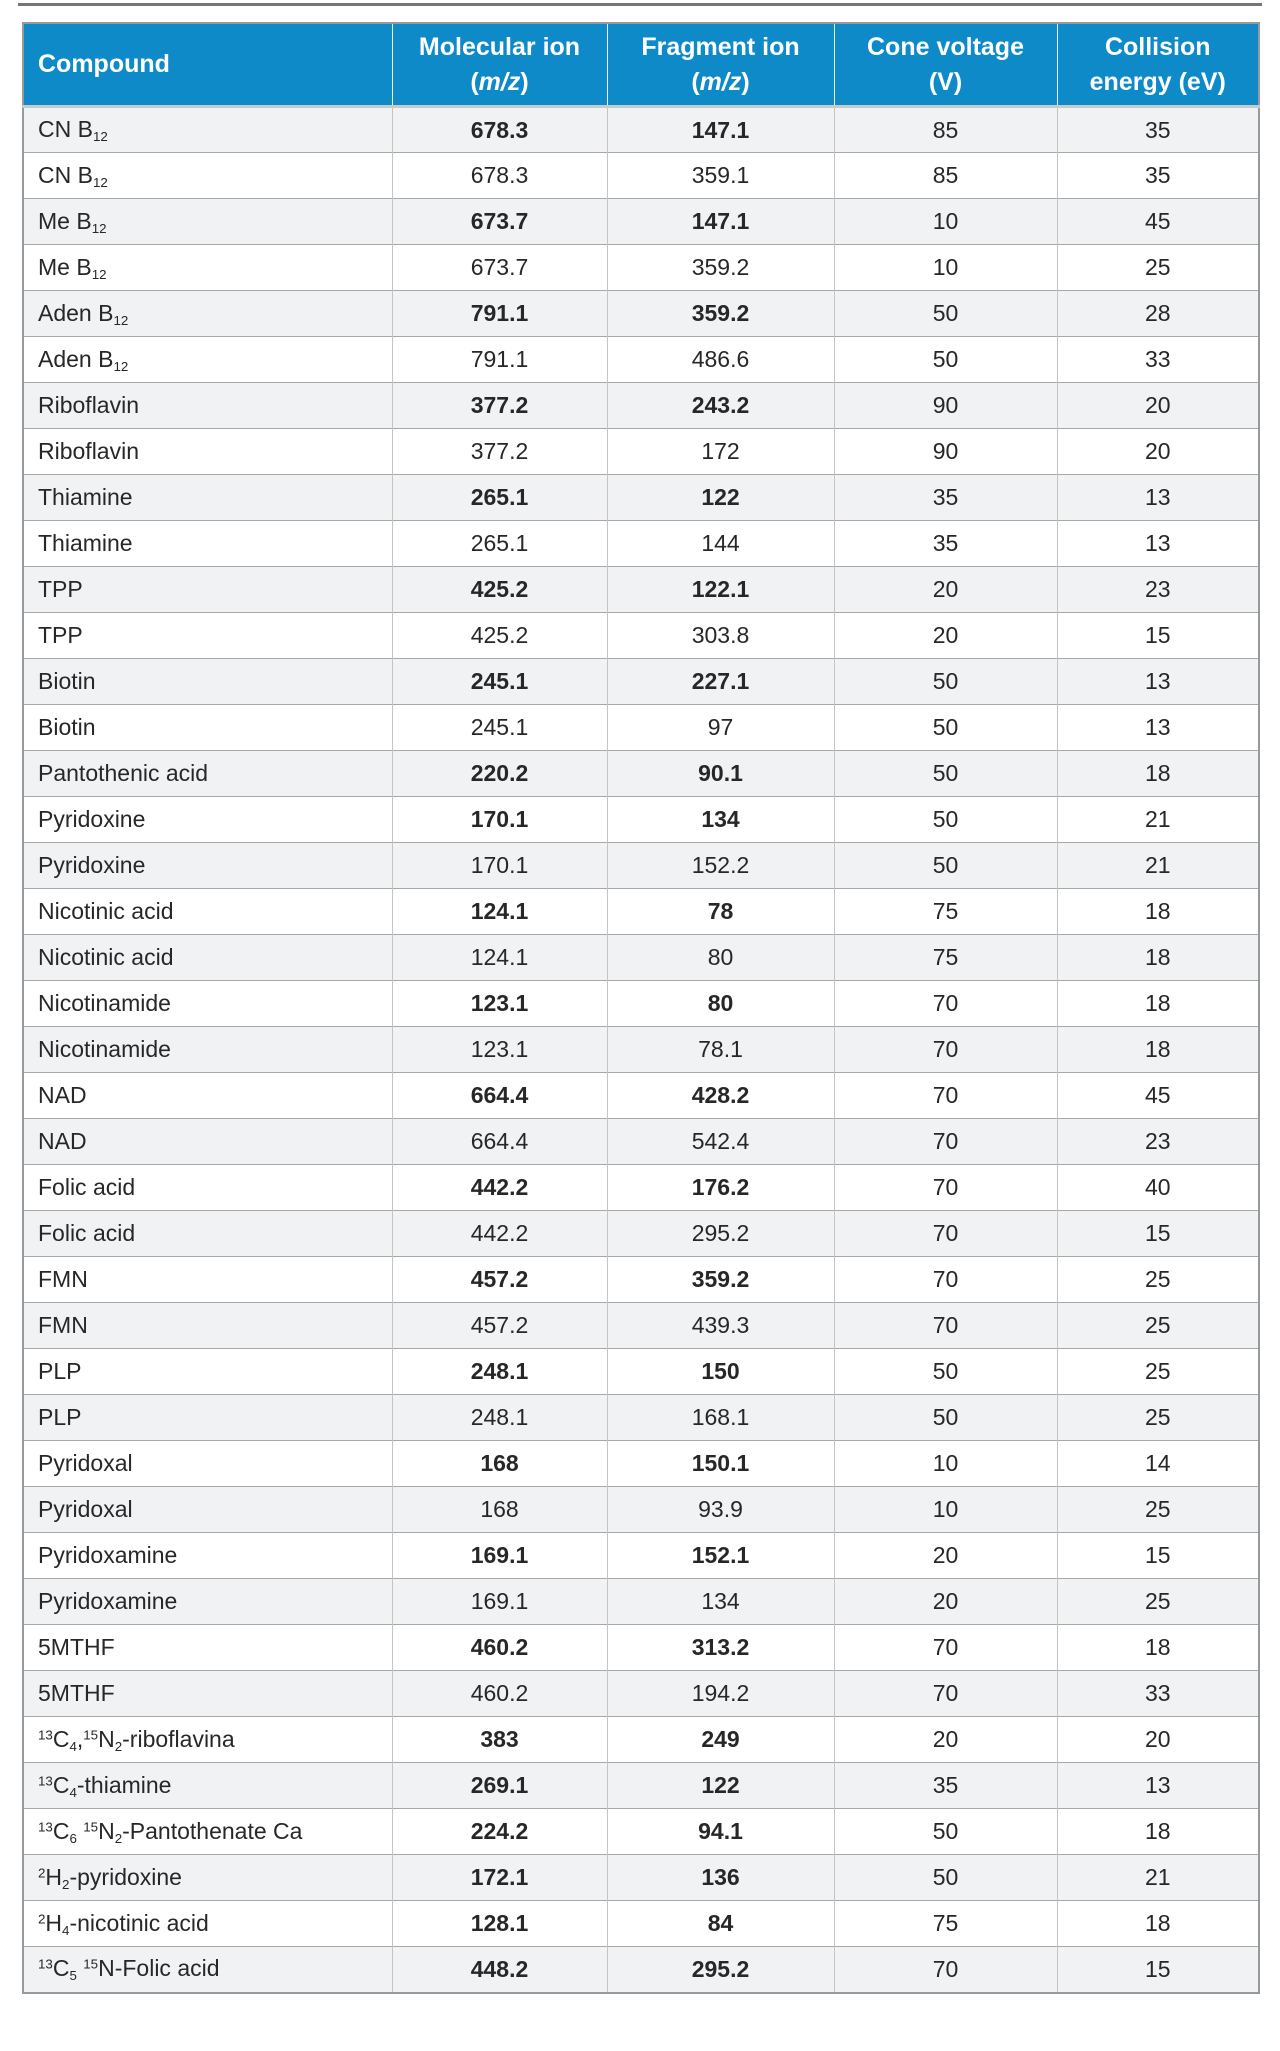  Describe the element at coordinates (720, 451) in the screenshot. I see `fragment-ion-cell: 172` at that location.